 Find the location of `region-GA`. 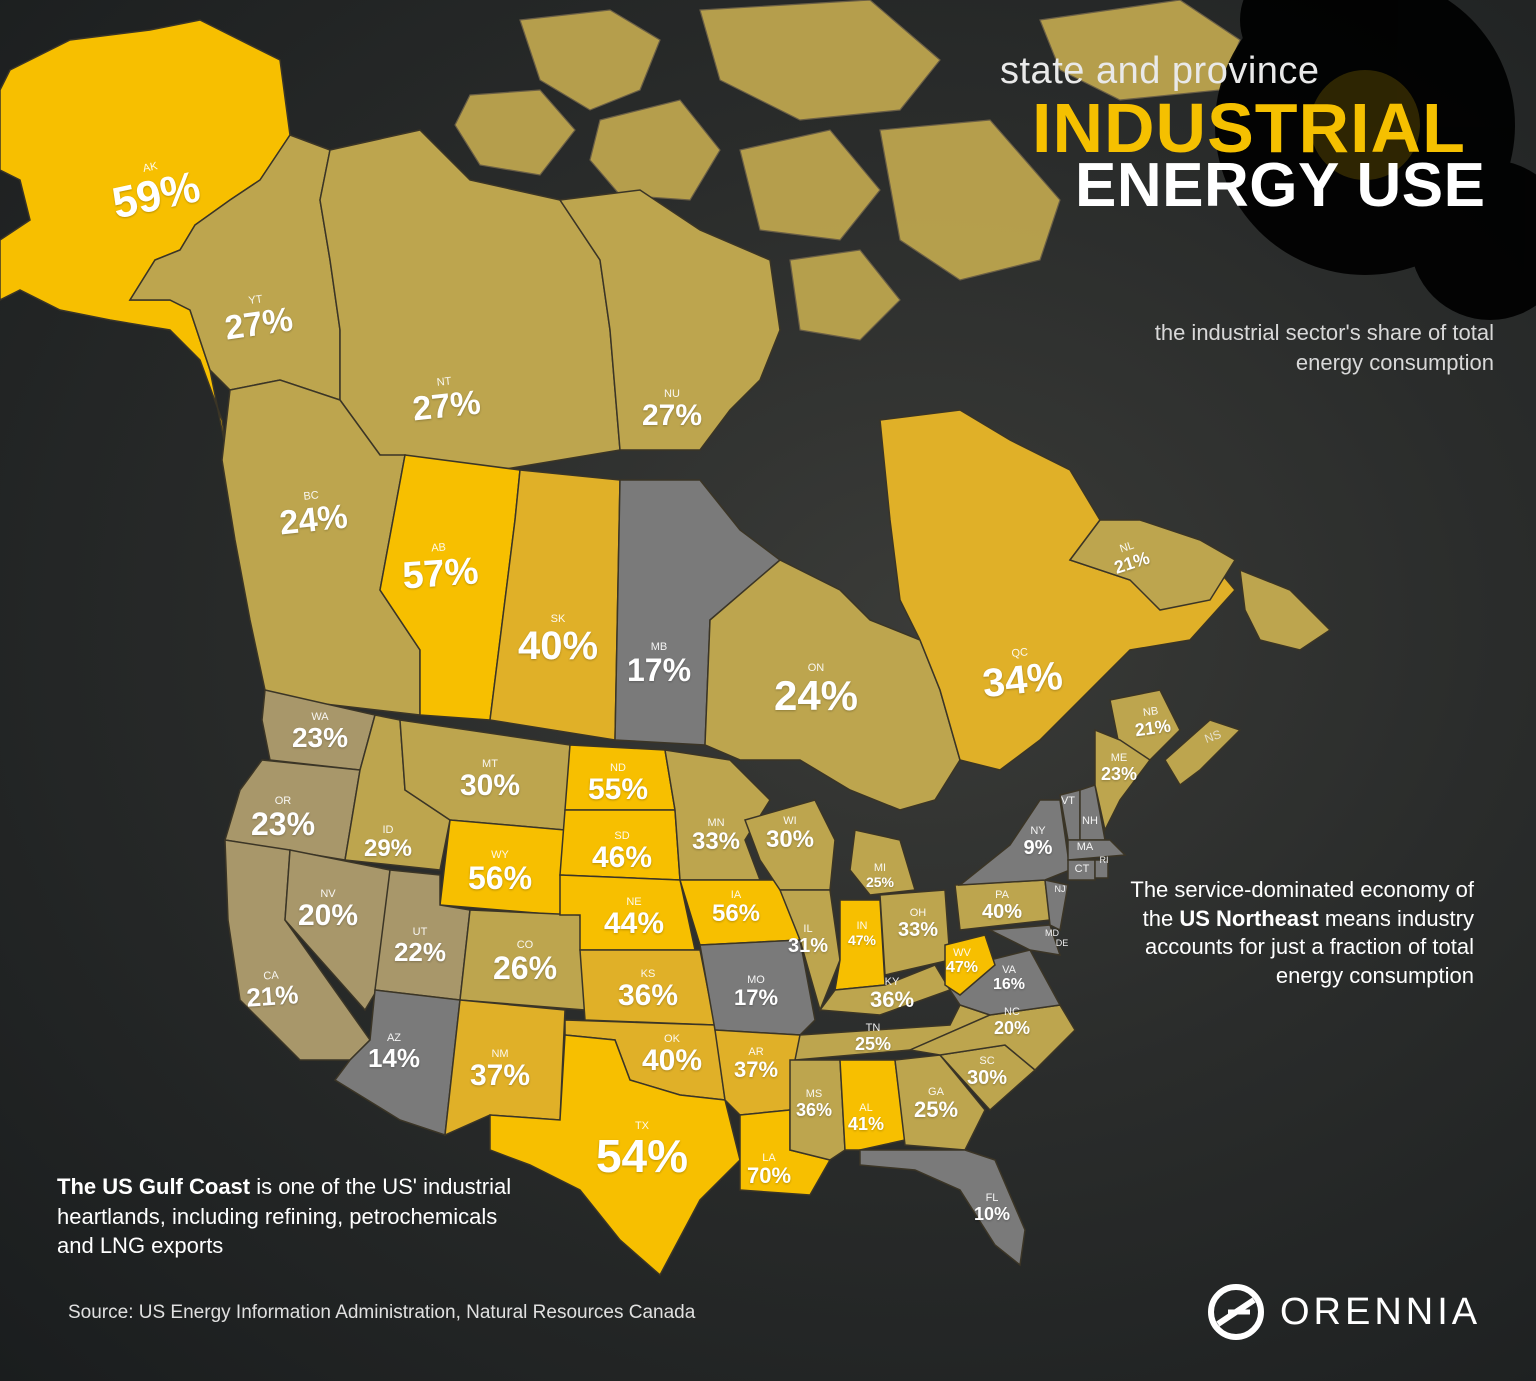

region-GA is located at coordinates (940, 1102).